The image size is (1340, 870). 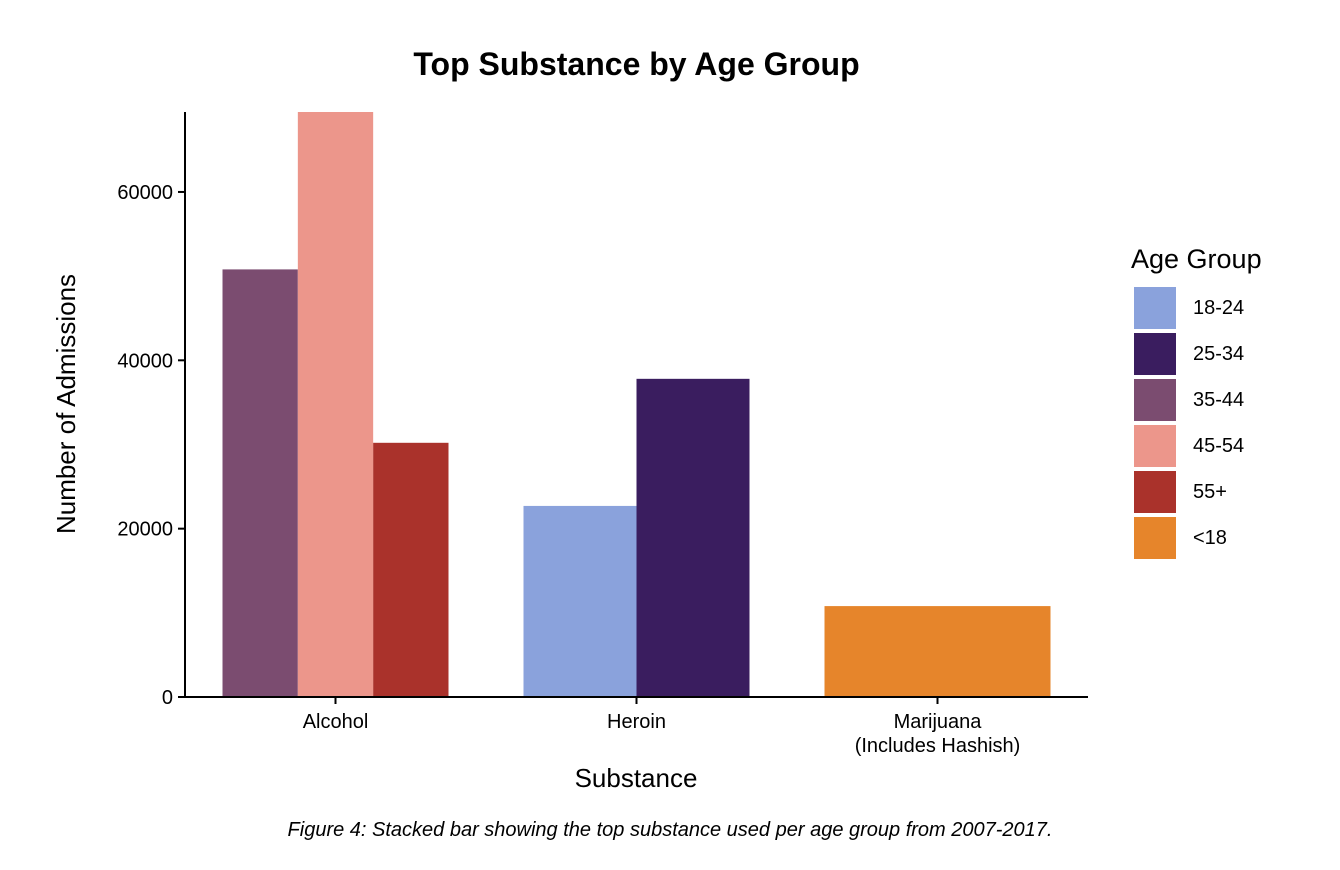 I want to click on bar-3544-cat0, so click(x=260, y=483).